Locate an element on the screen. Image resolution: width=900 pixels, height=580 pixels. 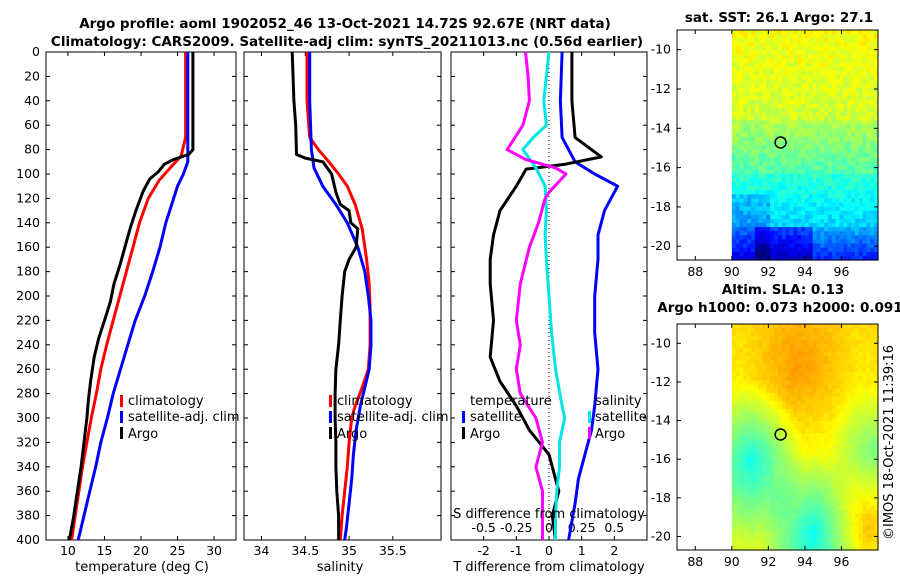
series-s-satellite is located at coordinates (544, 295).